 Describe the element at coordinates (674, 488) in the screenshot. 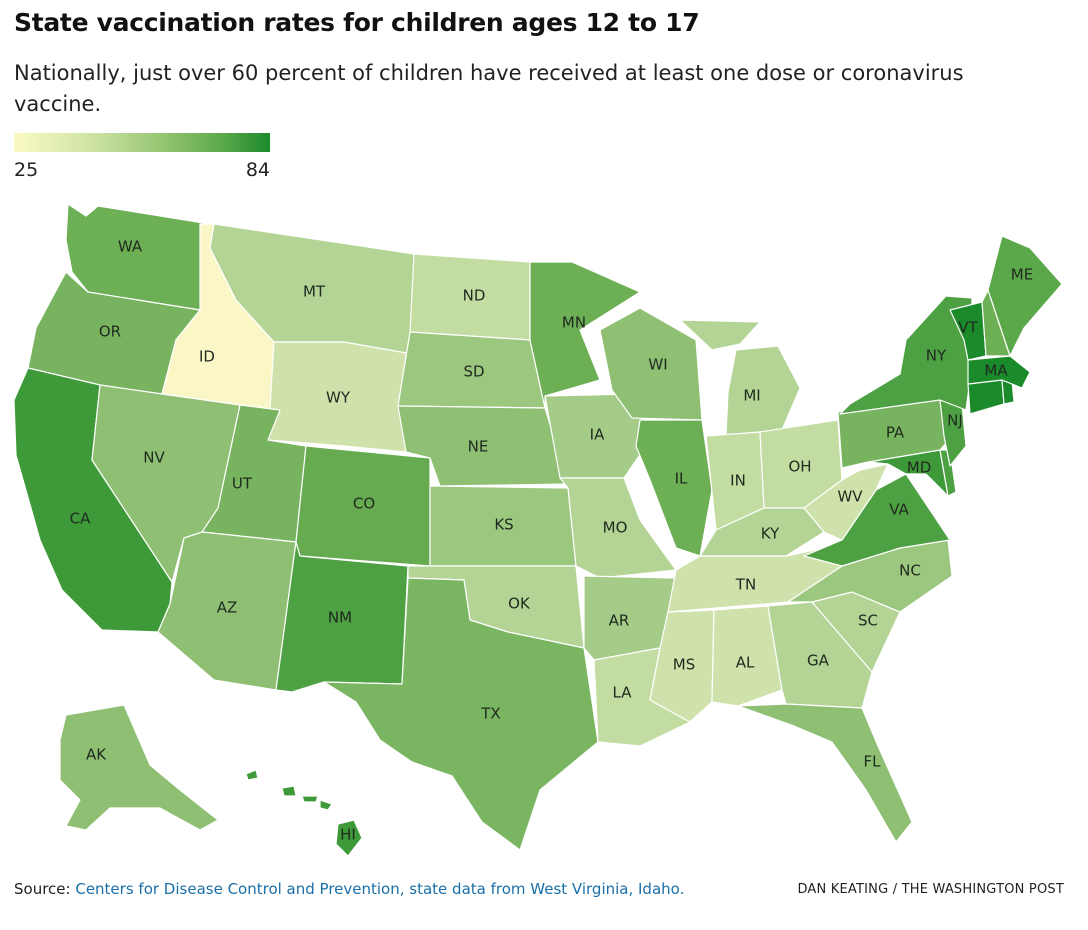

I see `state-IL` at that location.